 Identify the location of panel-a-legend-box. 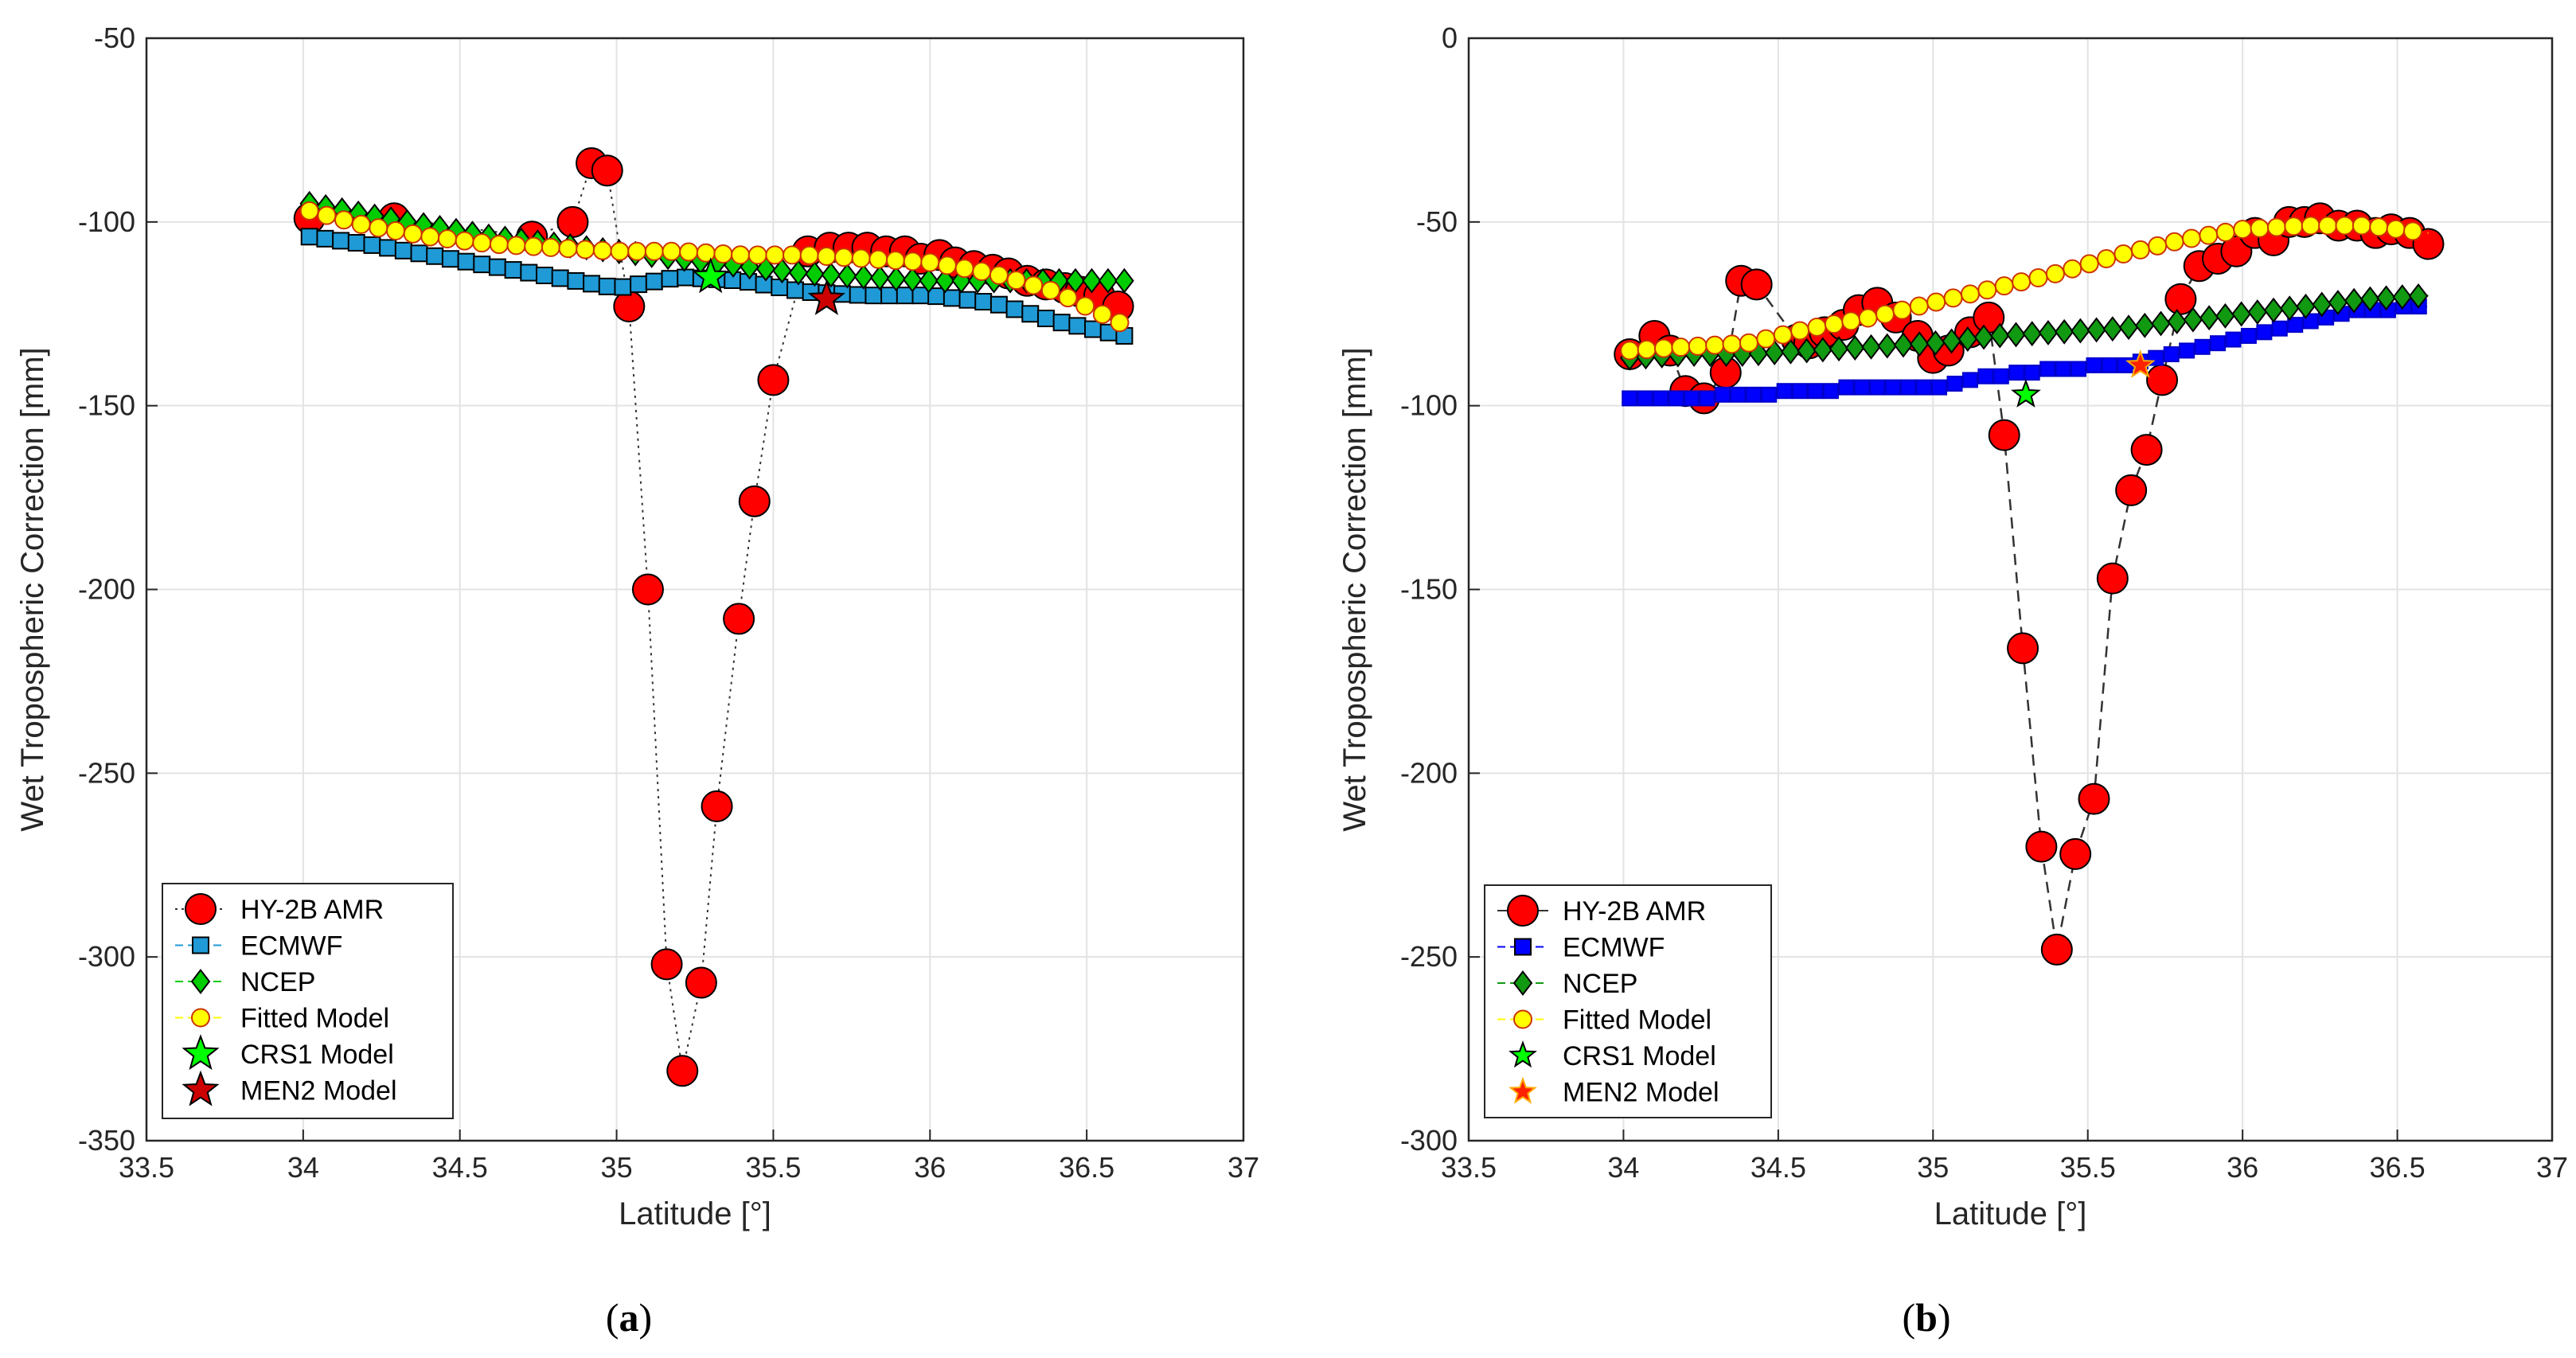
(308, 1001).